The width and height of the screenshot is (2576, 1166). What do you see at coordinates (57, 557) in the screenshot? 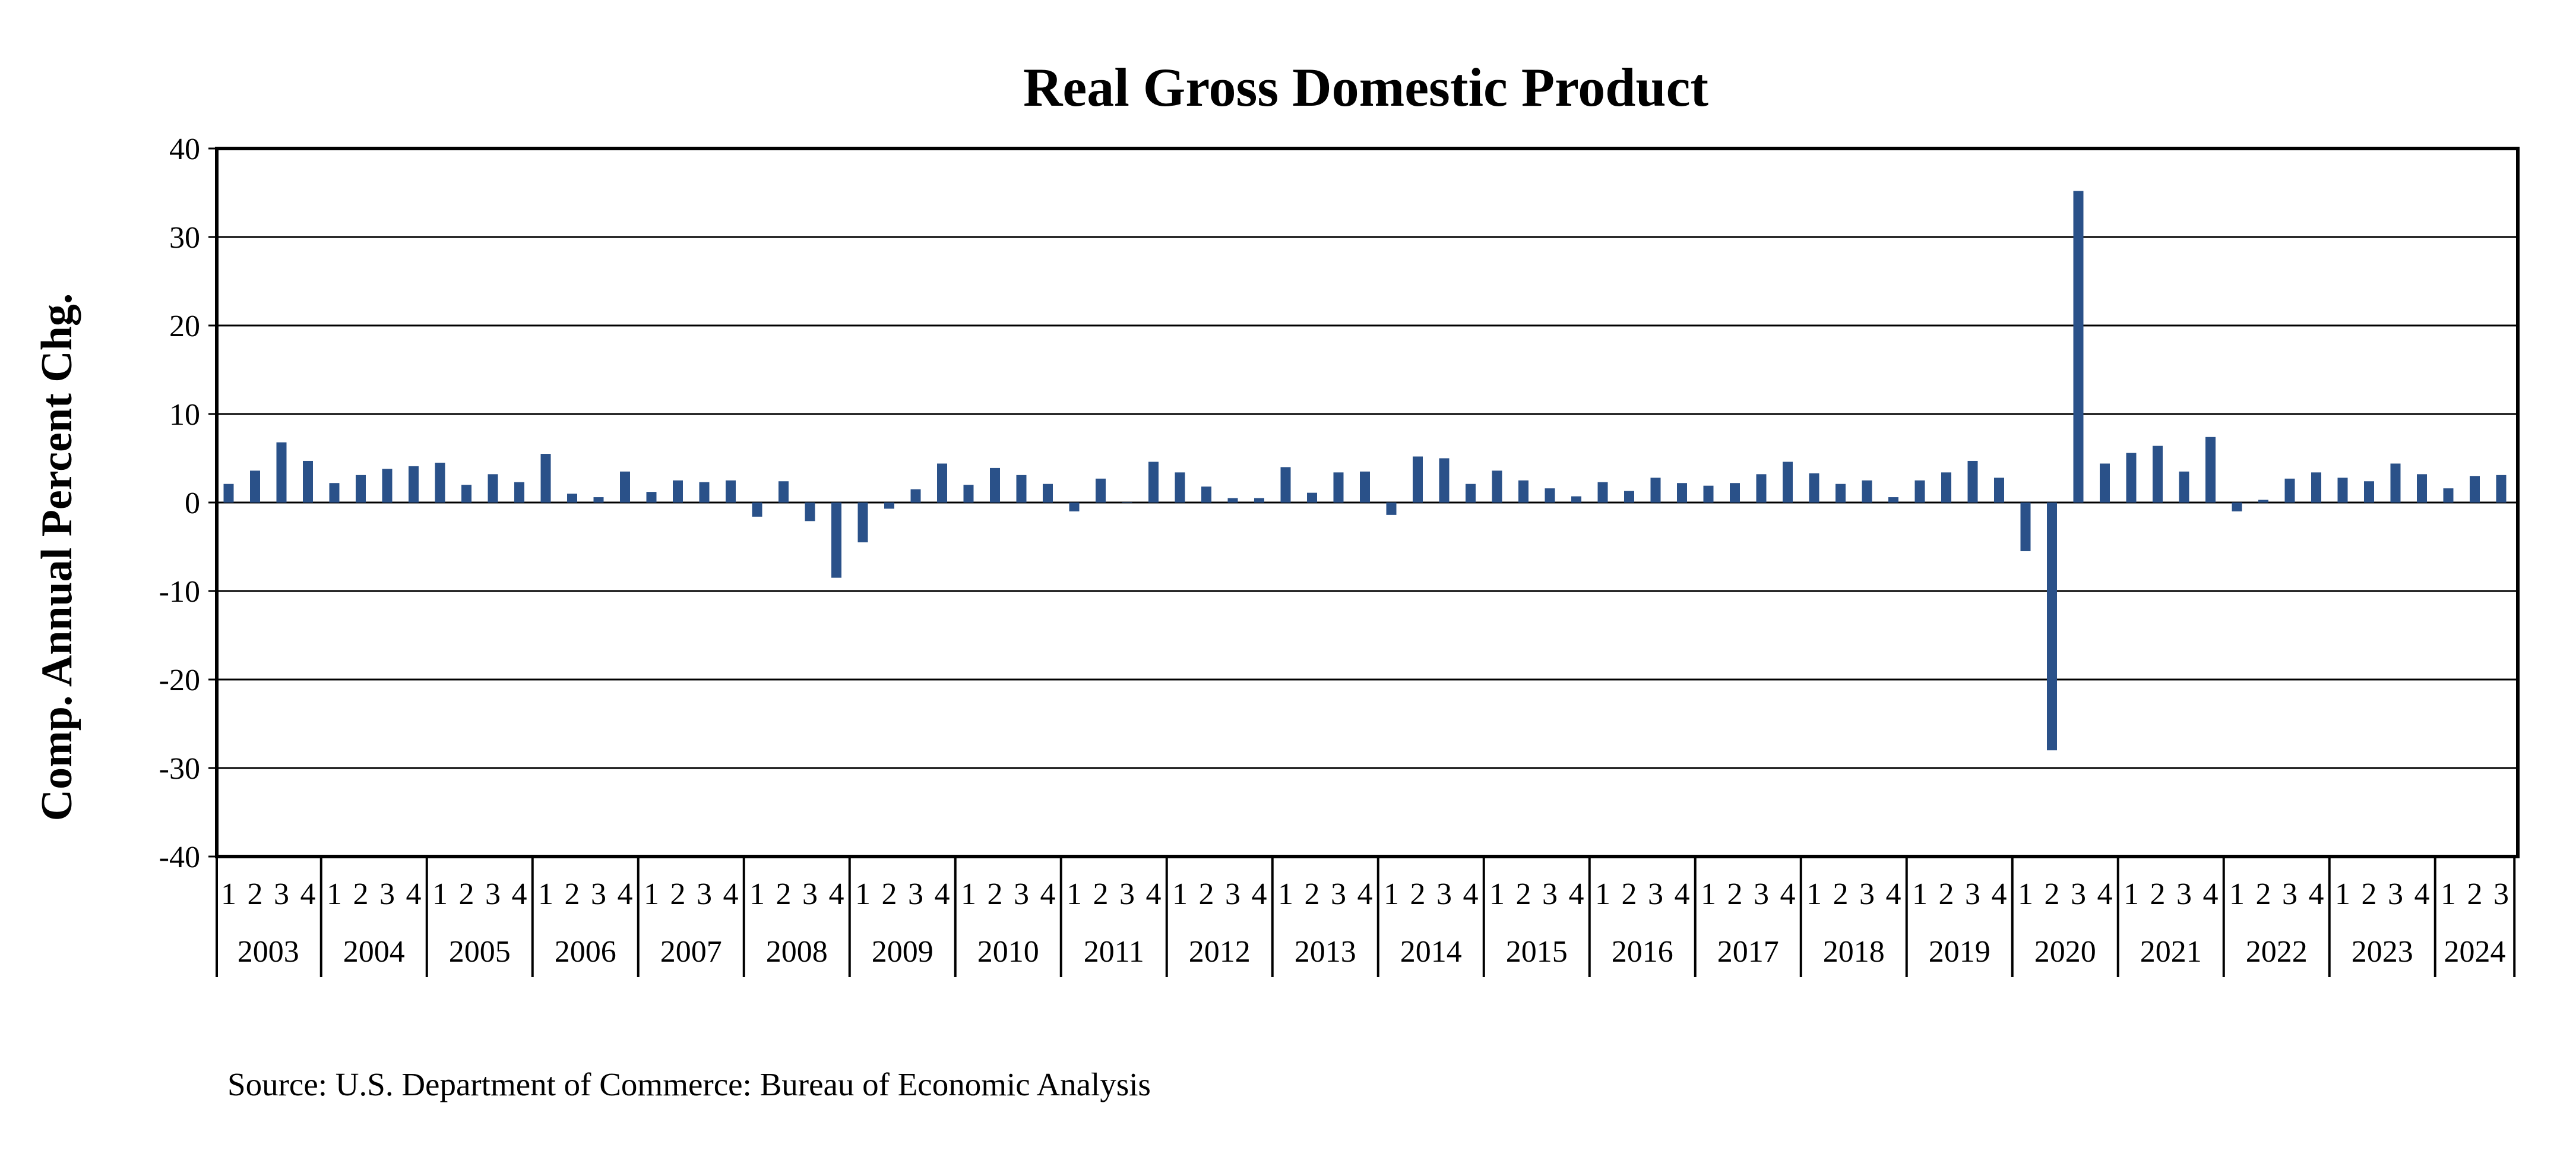
I see `y-axis-label: Comp. Annual Percent Chg.` at bounding box center [57, 557].